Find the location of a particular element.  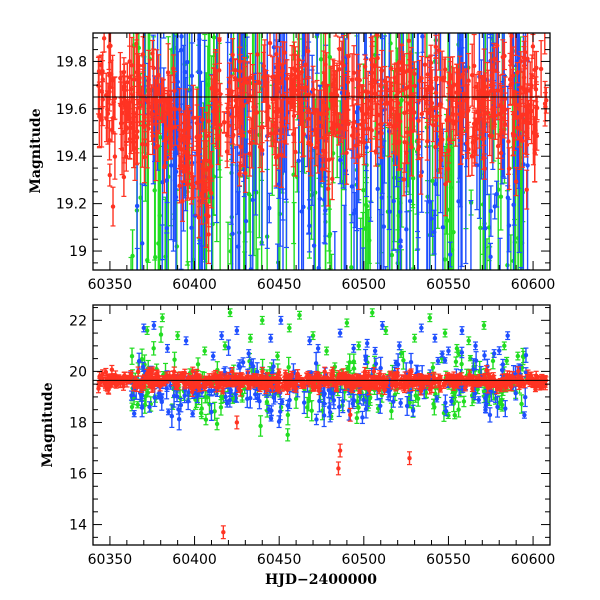

bottom-x-axis-label: HJD−2400000 is located at coordinates (321, 580).